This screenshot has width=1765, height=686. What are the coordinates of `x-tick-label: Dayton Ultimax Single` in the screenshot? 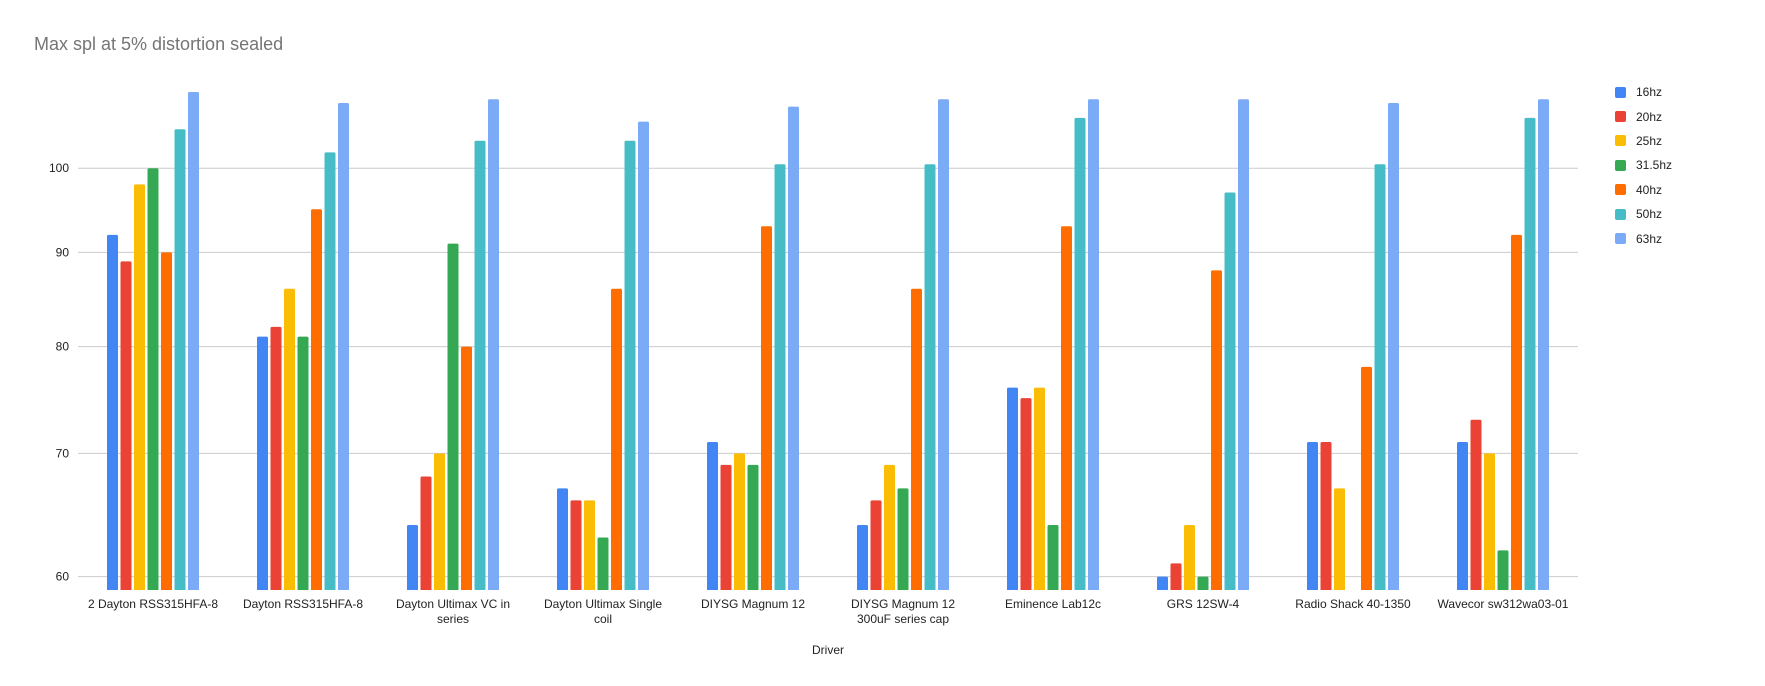 It's located at (603, 604).